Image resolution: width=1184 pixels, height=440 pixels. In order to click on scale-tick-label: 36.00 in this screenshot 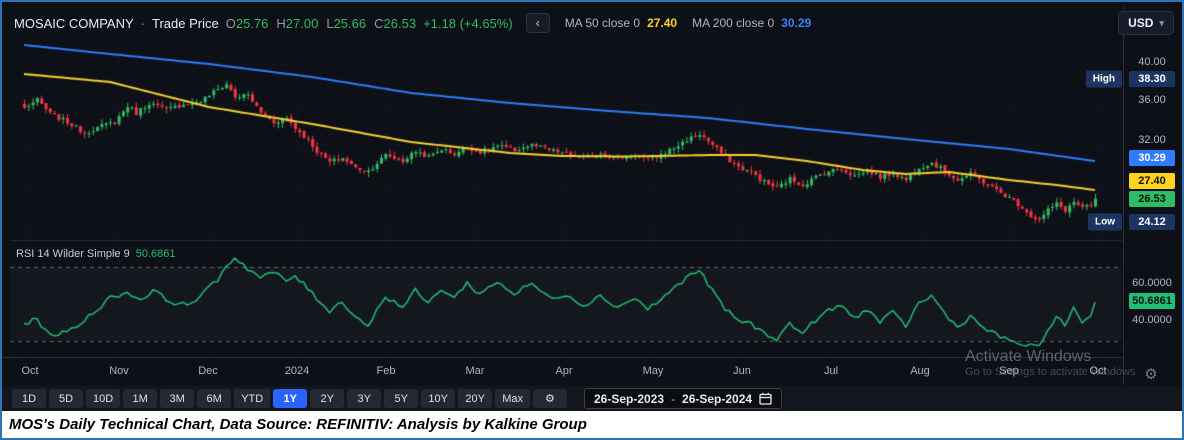, I will do `click(1152, 100)`.